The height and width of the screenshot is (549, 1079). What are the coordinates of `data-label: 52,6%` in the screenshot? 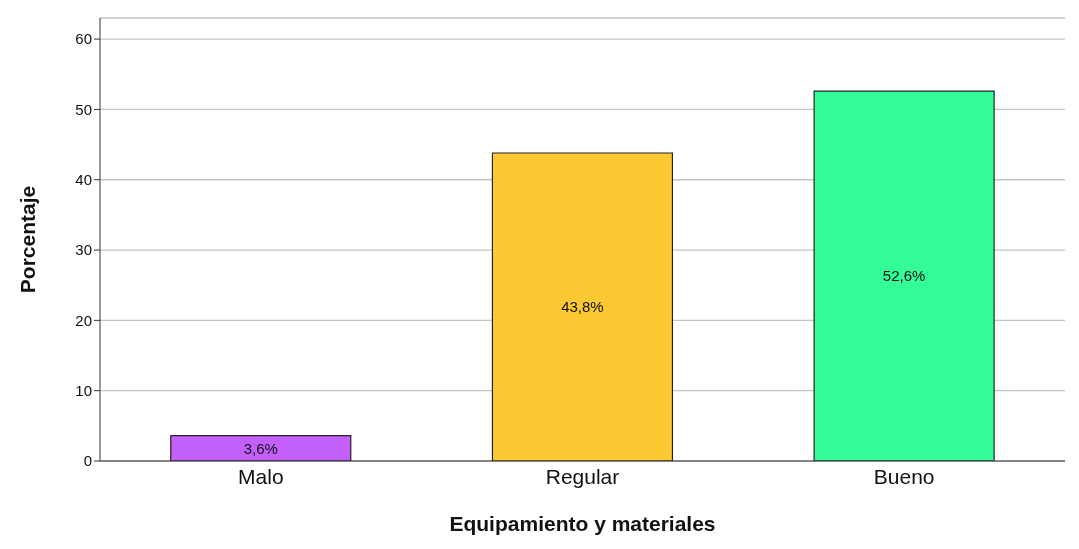 It's located at (904, 276).